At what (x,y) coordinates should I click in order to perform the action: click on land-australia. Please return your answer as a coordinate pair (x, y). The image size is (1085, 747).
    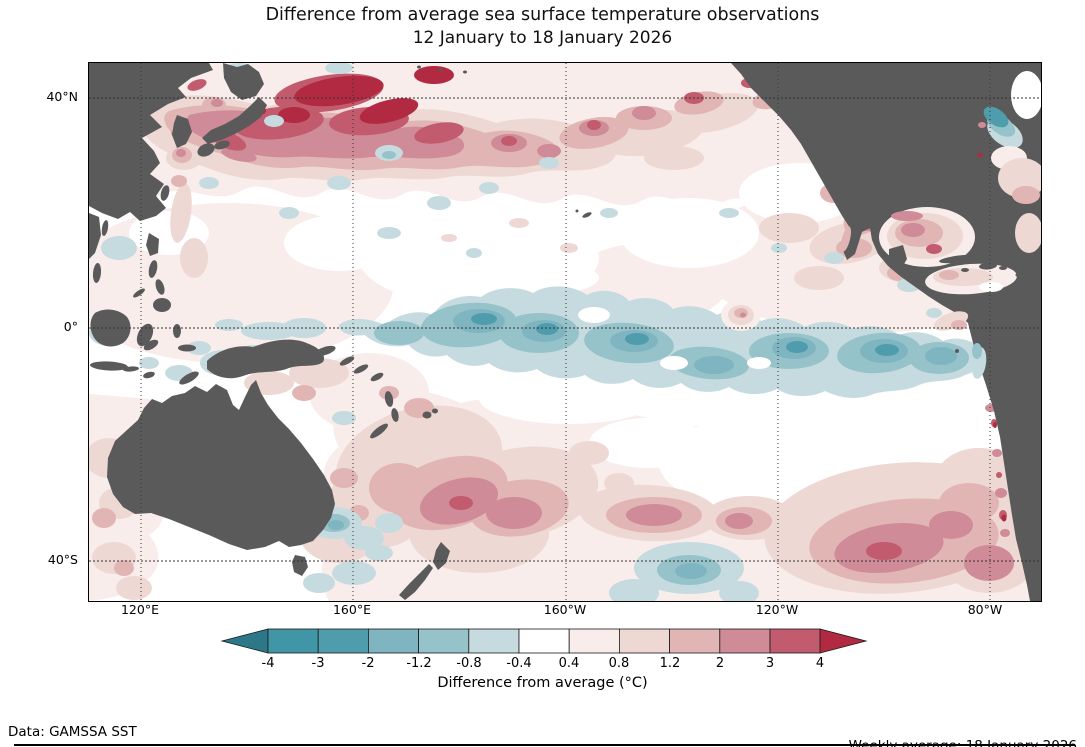
    Looking at the image, I should click on (221, 465).